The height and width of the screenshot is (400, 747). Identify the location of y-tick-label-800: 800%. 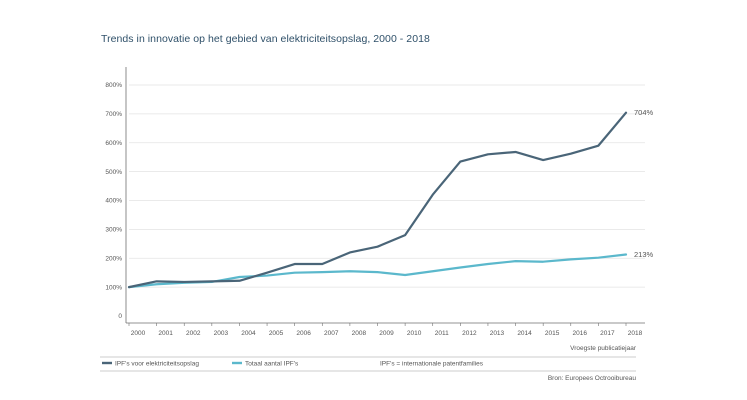
(113, 85).